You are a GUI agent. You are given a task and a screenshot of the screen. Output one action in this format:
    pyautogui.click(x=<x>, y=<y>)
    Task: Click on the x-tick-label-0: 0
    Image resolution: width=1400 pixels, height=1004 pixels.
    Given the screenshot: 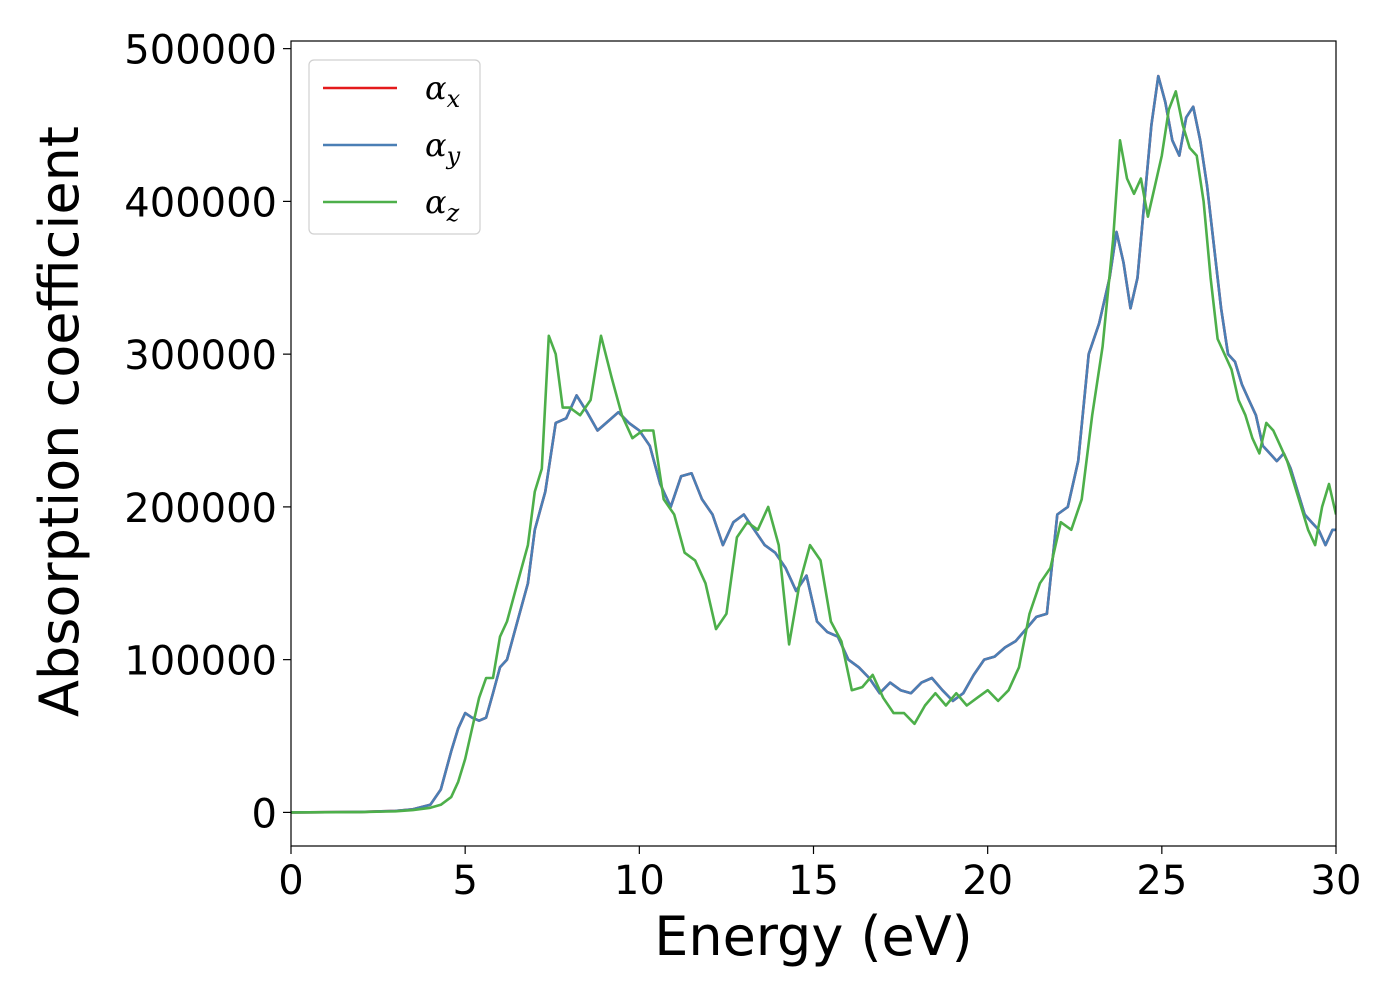 What is the action you would take?
    pyautogui.click(x=290, y=881)
    